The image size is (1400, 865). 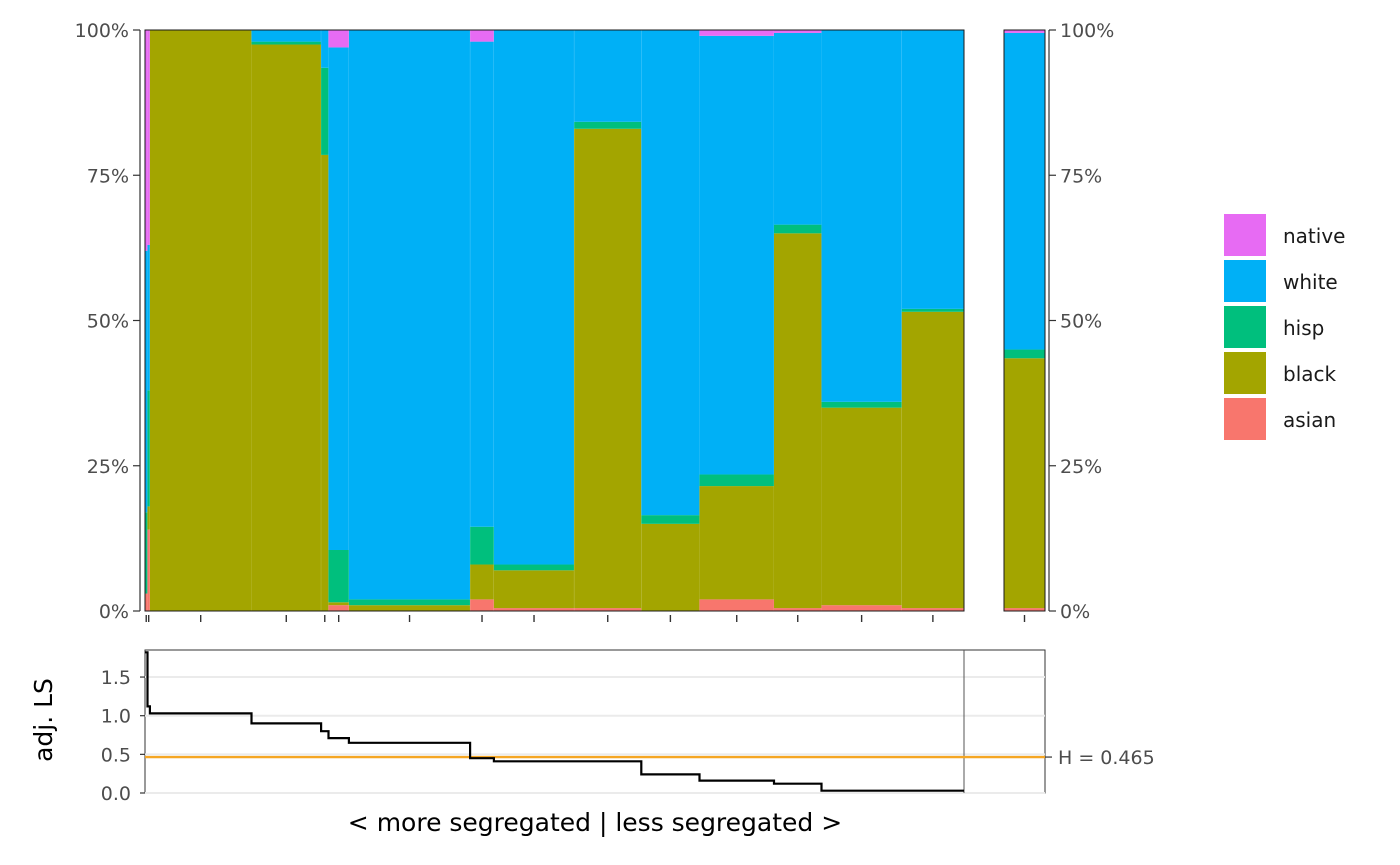 I want to click on left-y-tick-label: 0%, so click(x=114, y=612).